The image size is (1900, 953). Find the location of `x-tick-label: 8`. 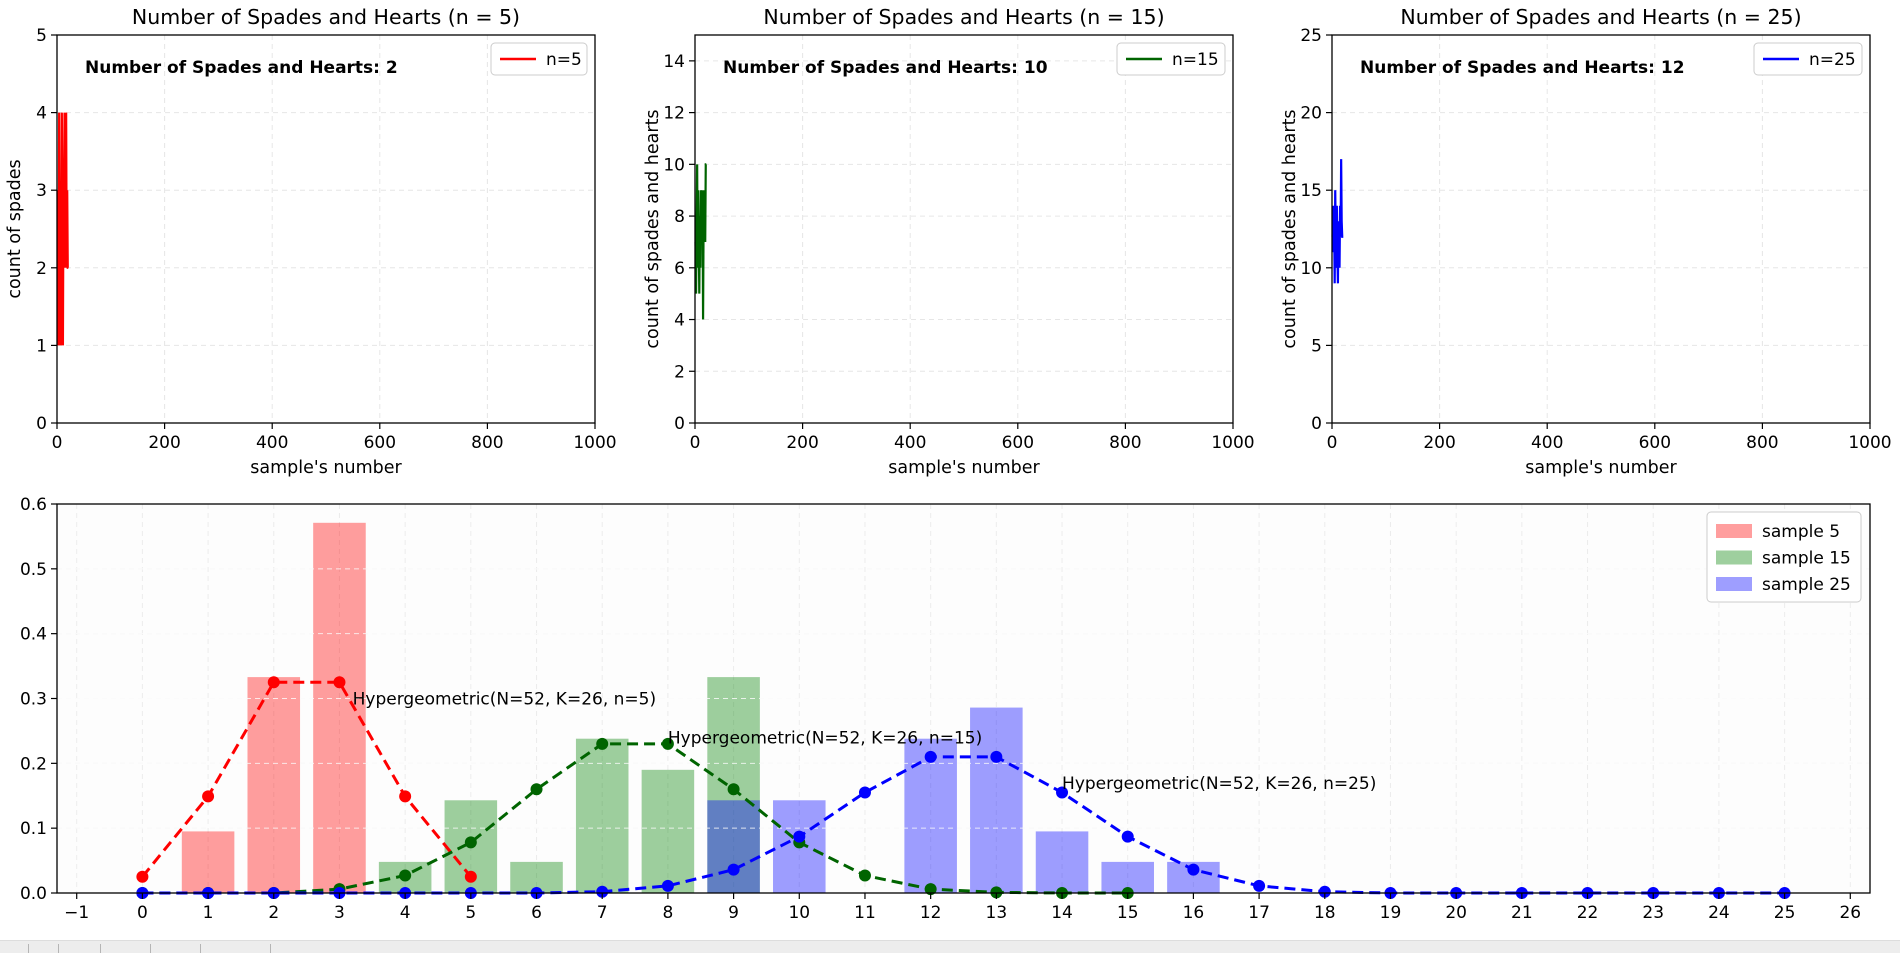

x-tick-label: 8 is located at coordinates (667, 913).